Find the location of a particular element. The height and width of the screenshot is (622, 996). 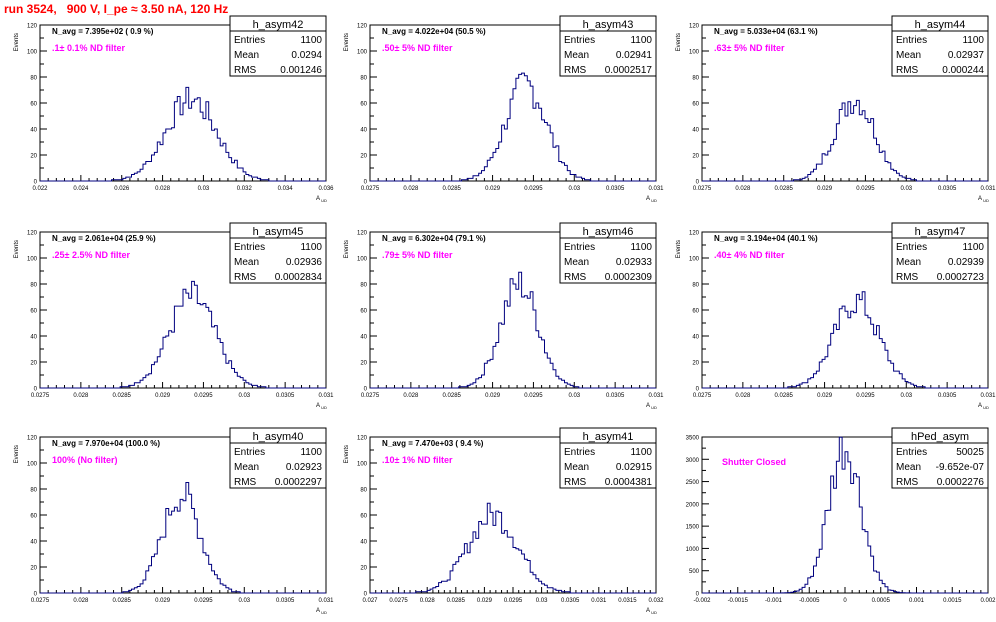

y-tick-label: 2500 is located at coordinates (693, 483).